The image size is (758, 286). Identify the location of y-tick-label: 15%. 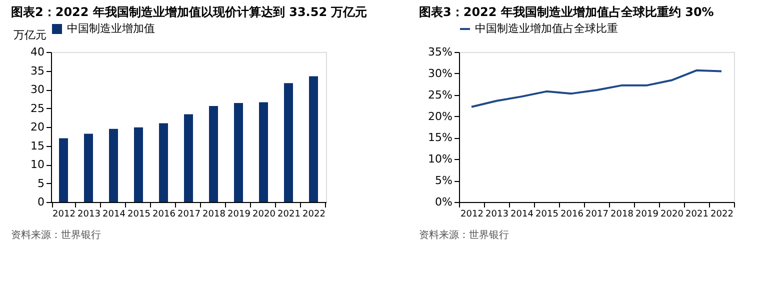
(440, 137).